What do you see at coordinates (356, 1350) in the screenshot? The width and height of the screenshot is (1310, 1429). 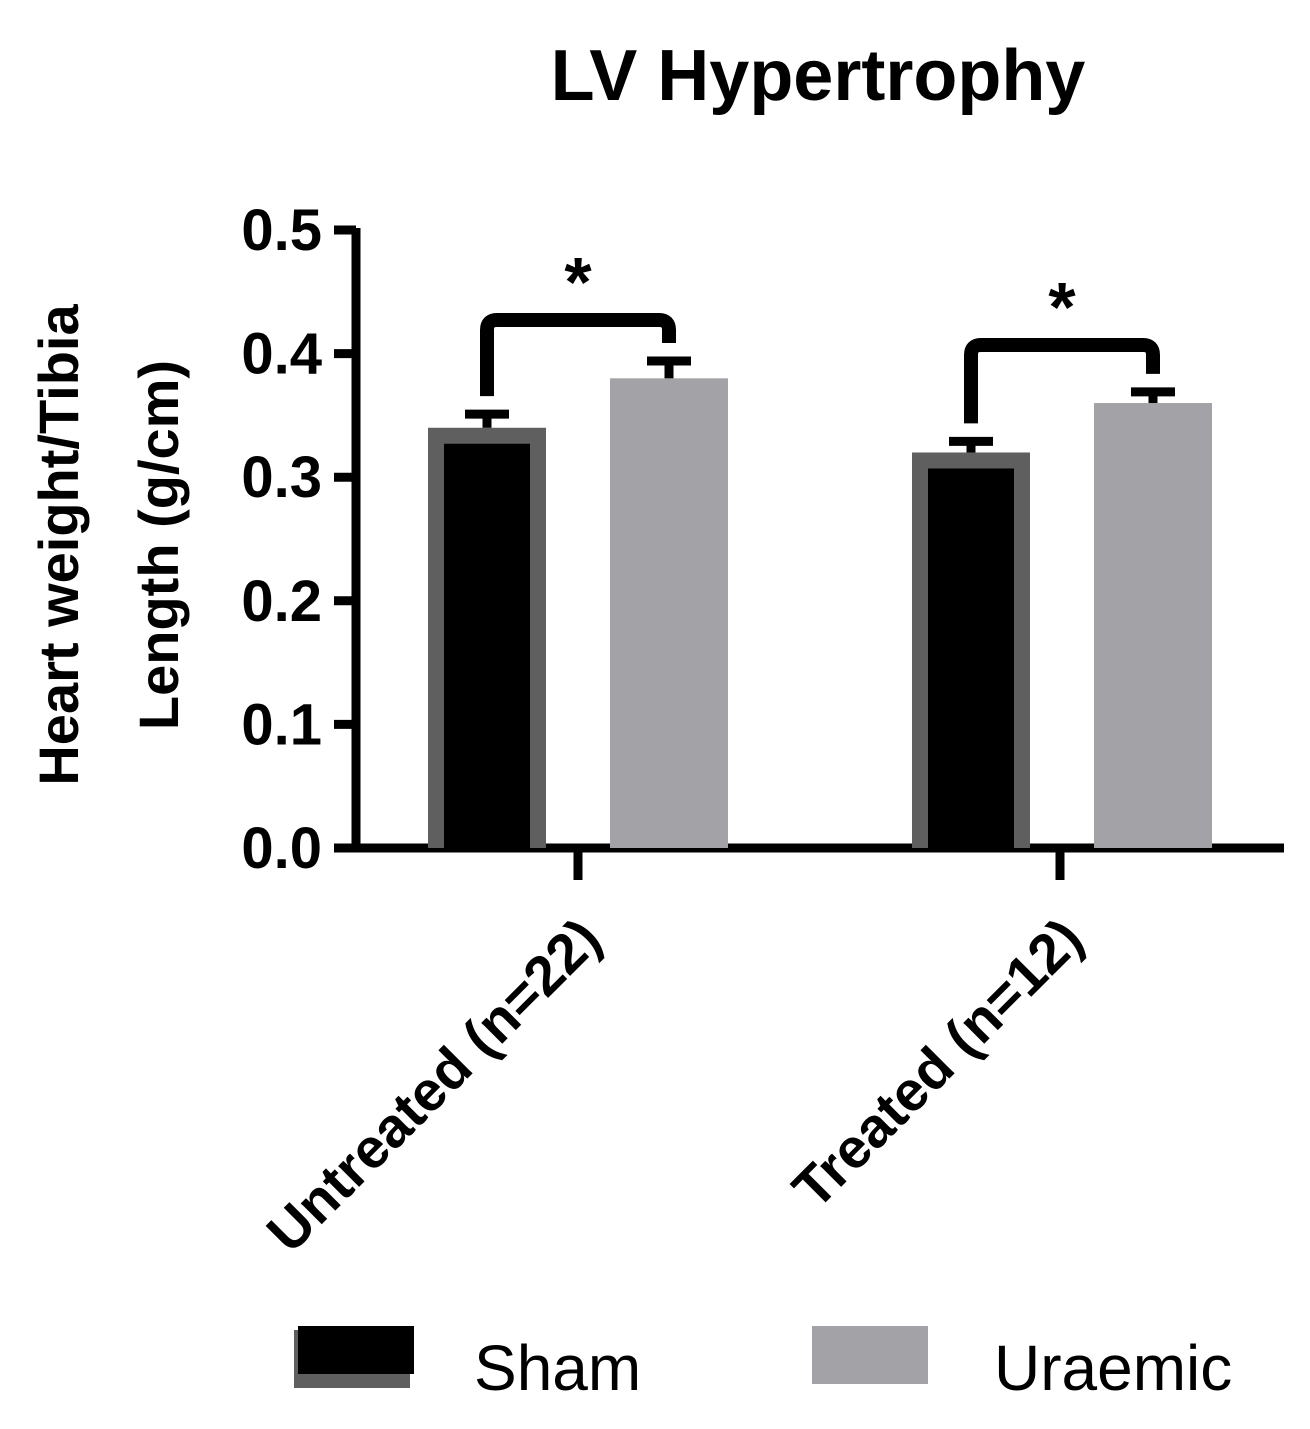 I see `legend-swatch-sham` at bounding box center [356, 1350].